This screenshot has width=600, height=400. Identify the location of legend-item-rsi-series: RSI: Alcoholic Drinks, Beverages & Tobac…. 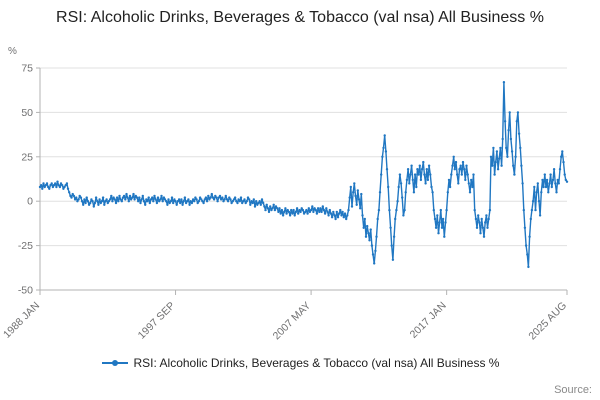
(300, 363).